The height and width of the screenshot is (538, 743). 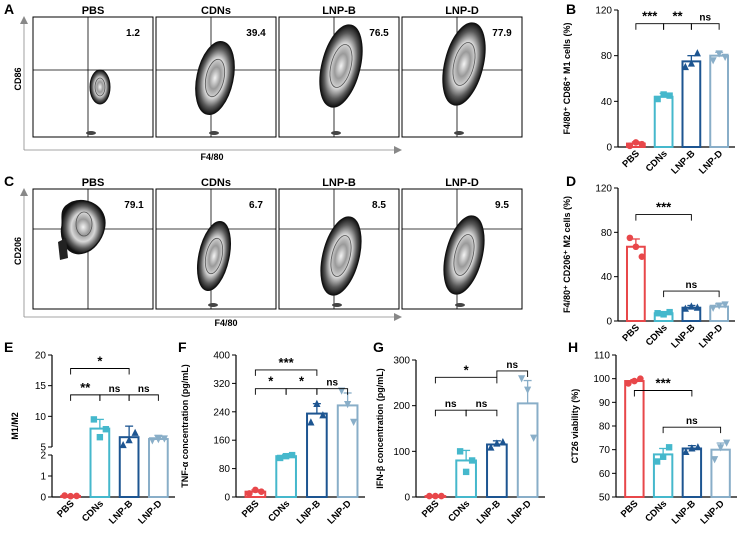 What do you see at coordinates (567, 254) in the screenshot?
I see `y-axis-label: F4/80⁺ CD206⁺ M2 cells (%)` at bounding box center [567, 254].